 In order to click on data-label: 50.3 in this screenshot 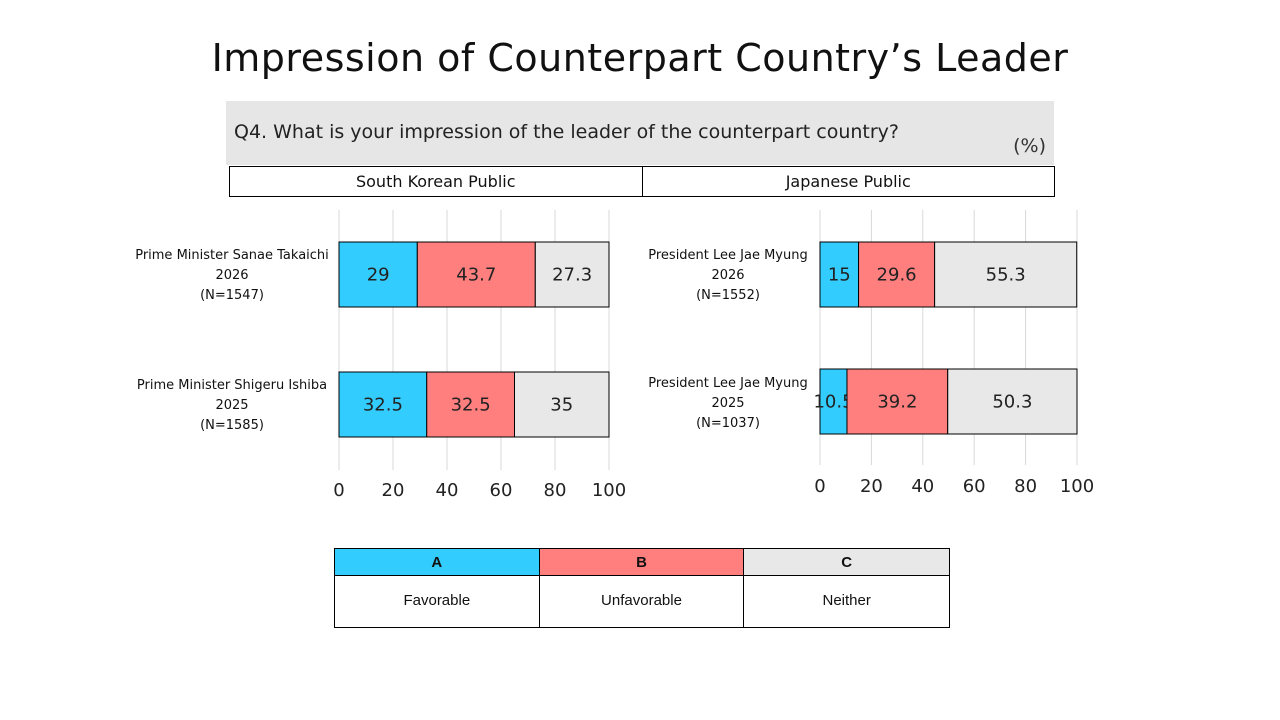, I will do `click(1012, 402)`.